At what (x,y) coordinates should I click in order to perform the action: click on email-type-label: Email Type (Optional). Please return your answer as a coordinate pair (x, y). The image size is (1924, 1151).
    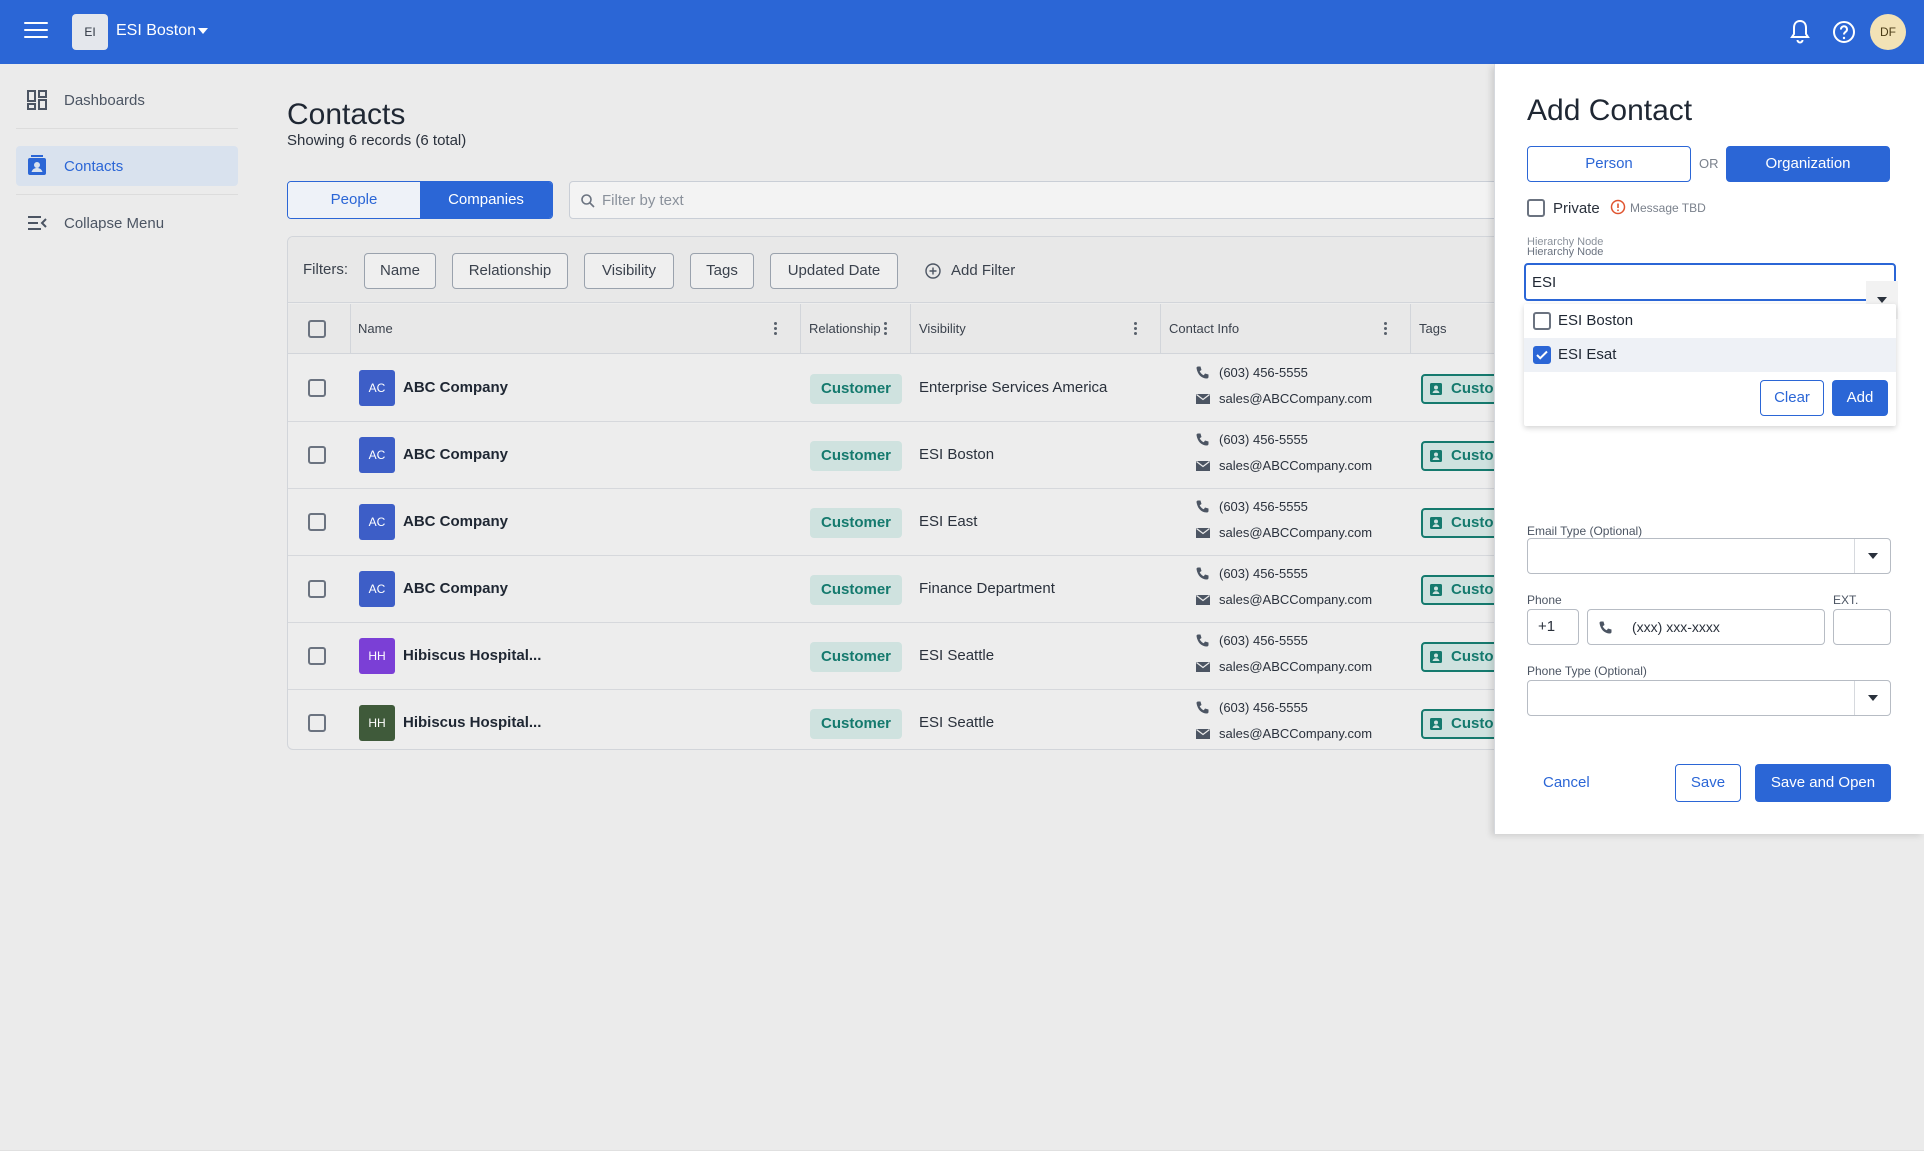
    Looking at the image, I should click on (1585, 531).